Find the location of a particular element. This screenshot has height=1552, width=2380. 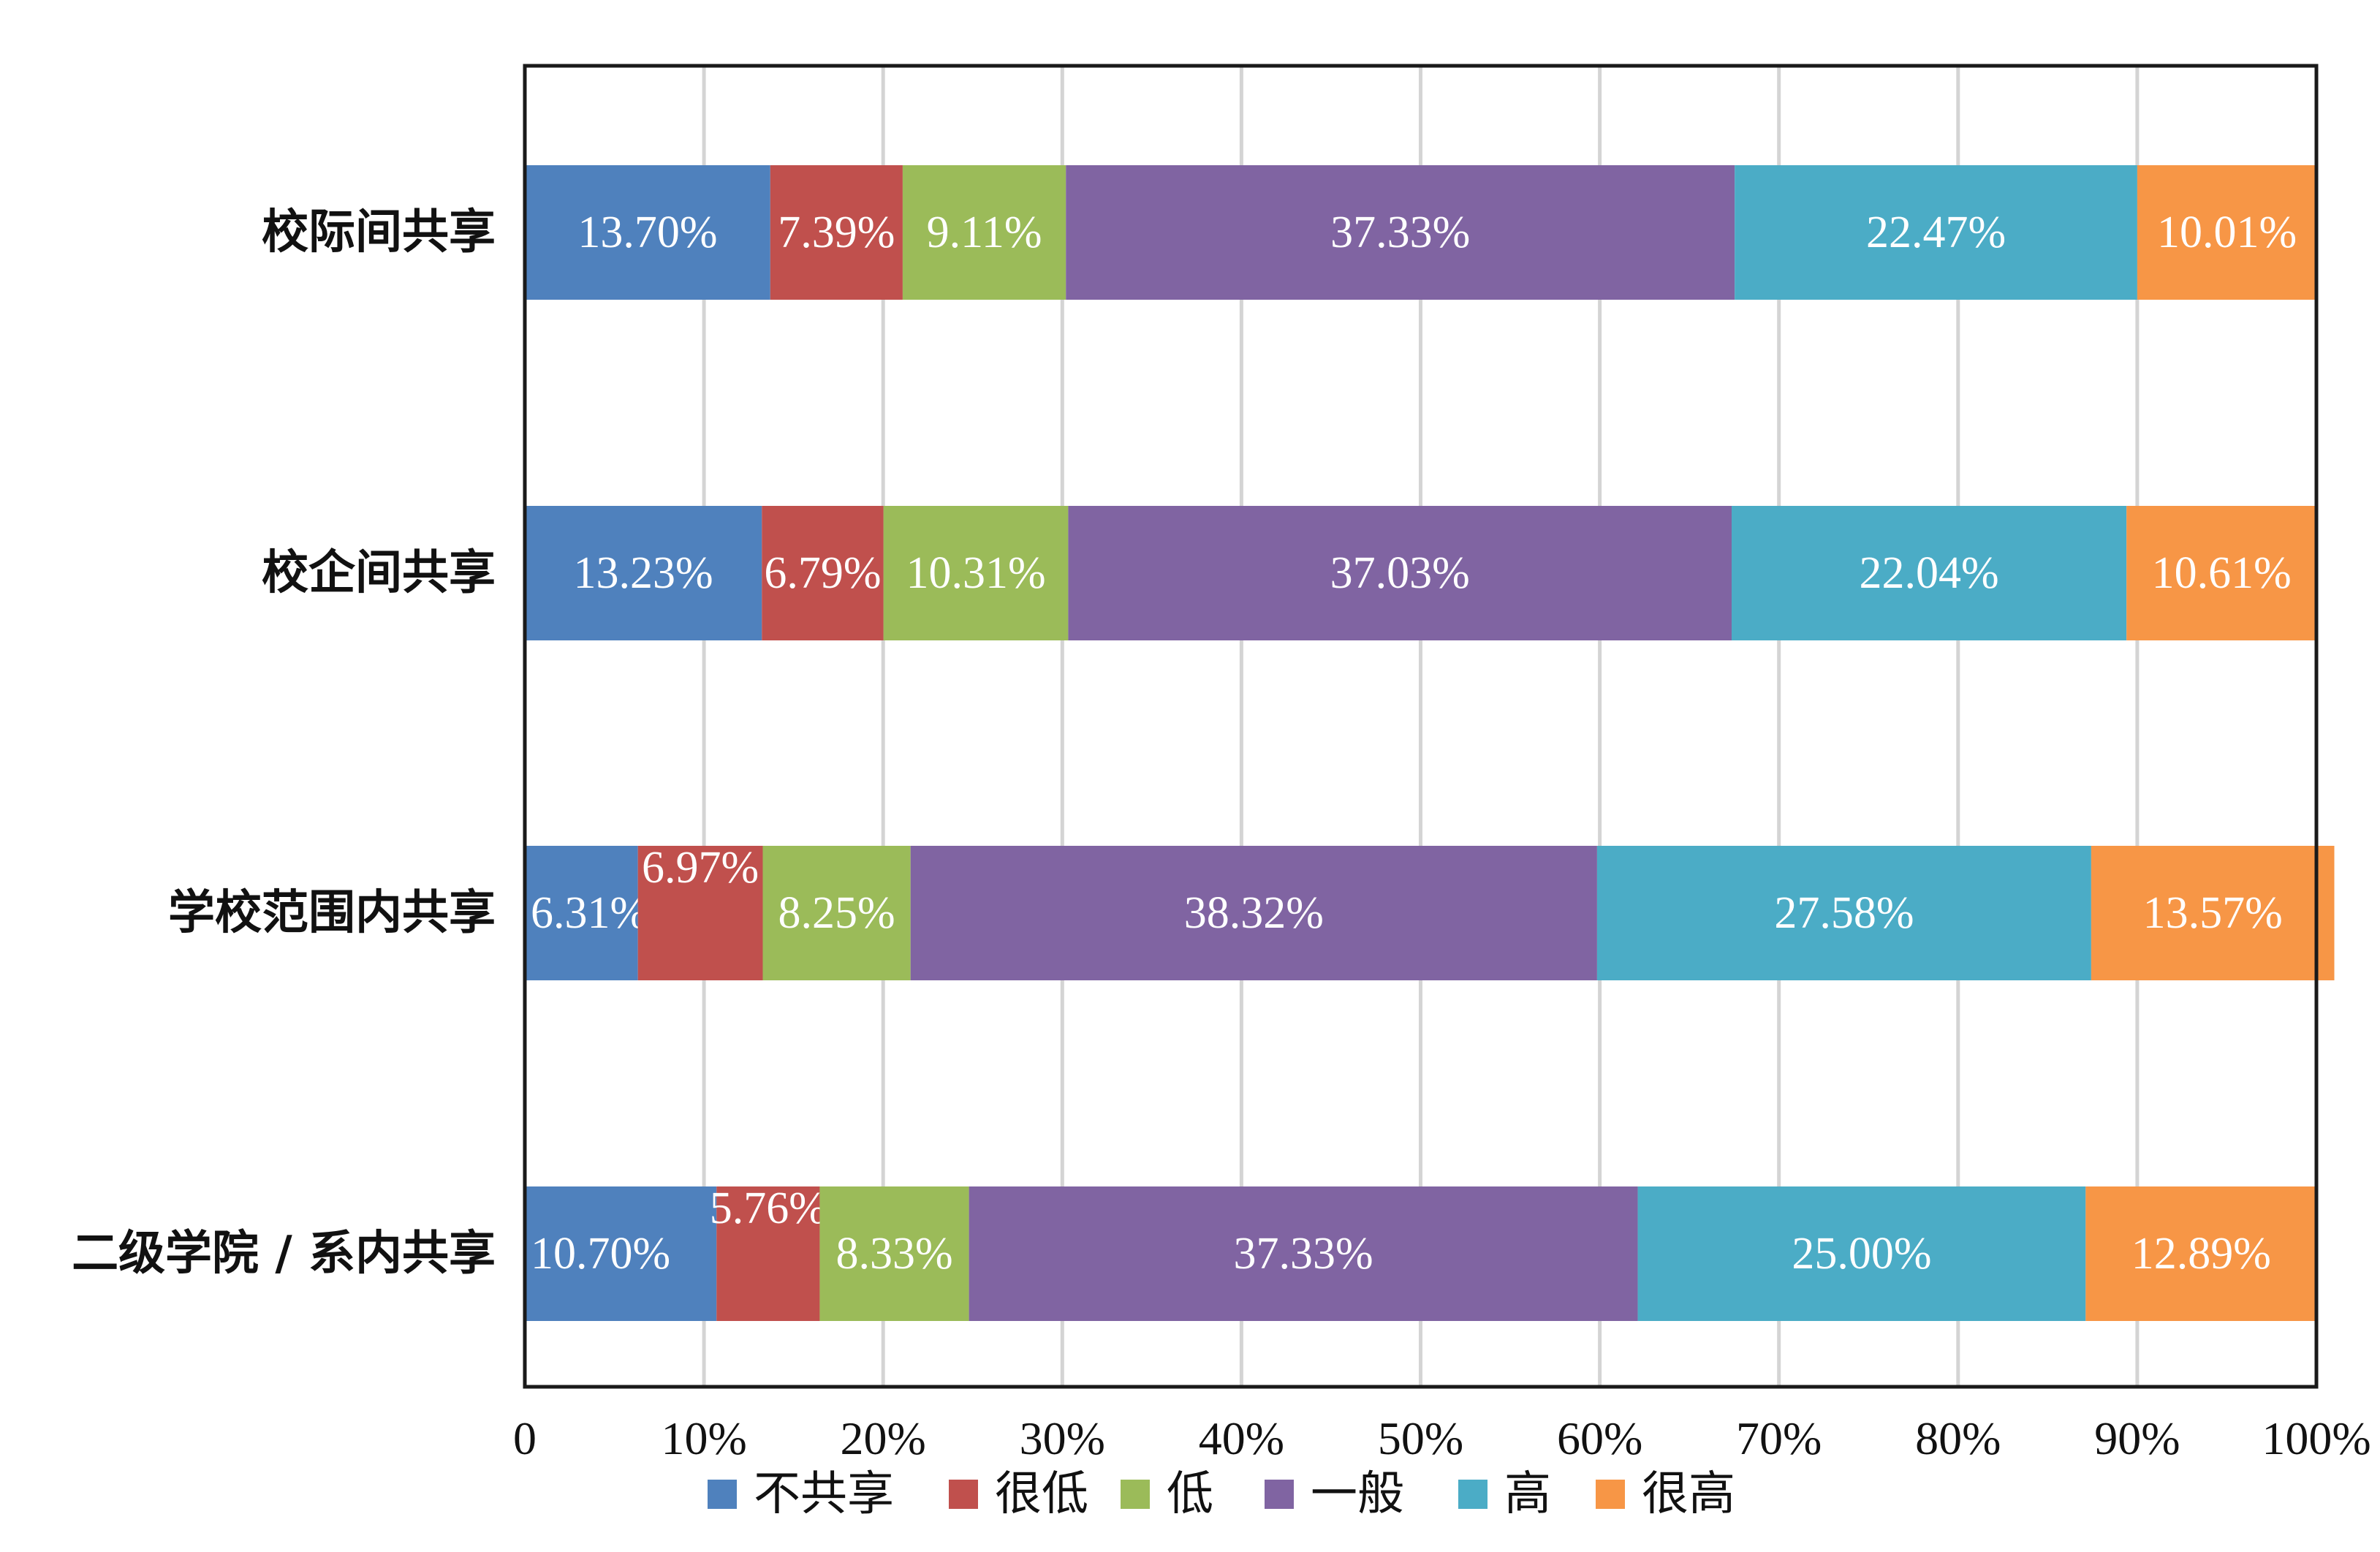

x-tick-label: 20% is located at coordinates (884, 1438).